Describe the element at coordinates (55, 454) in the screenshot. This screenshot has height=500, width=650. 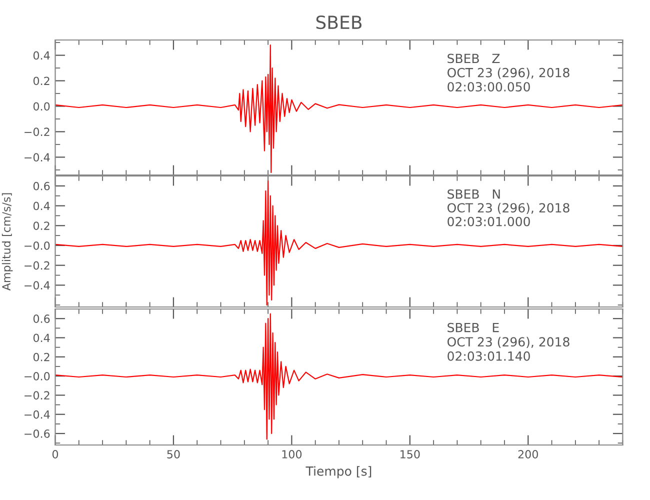
I see `x-tick-label: 0` at that location.